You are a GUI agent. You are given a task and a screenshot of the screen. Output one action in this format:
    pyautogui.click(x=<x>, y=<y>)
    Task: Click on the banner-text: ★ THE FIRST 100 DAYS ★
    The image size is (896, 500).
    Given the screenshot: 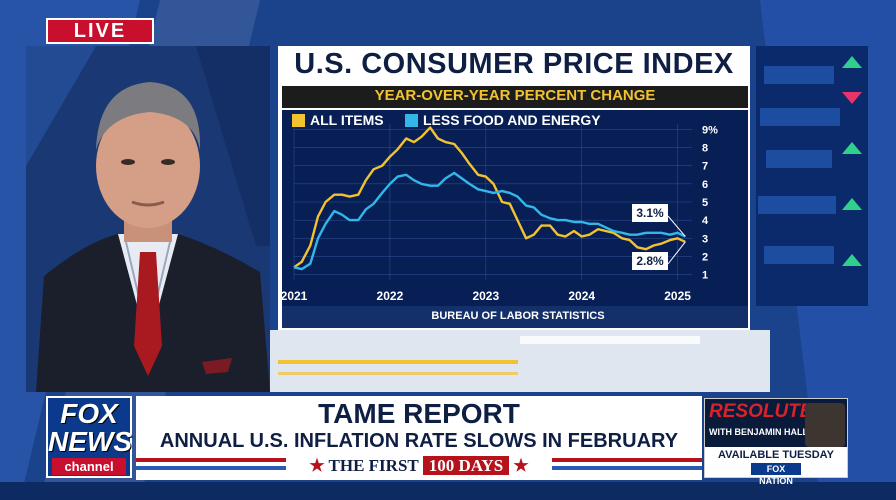 What is the action you would take?
    pyautogui.click(x=419, y=466)
    